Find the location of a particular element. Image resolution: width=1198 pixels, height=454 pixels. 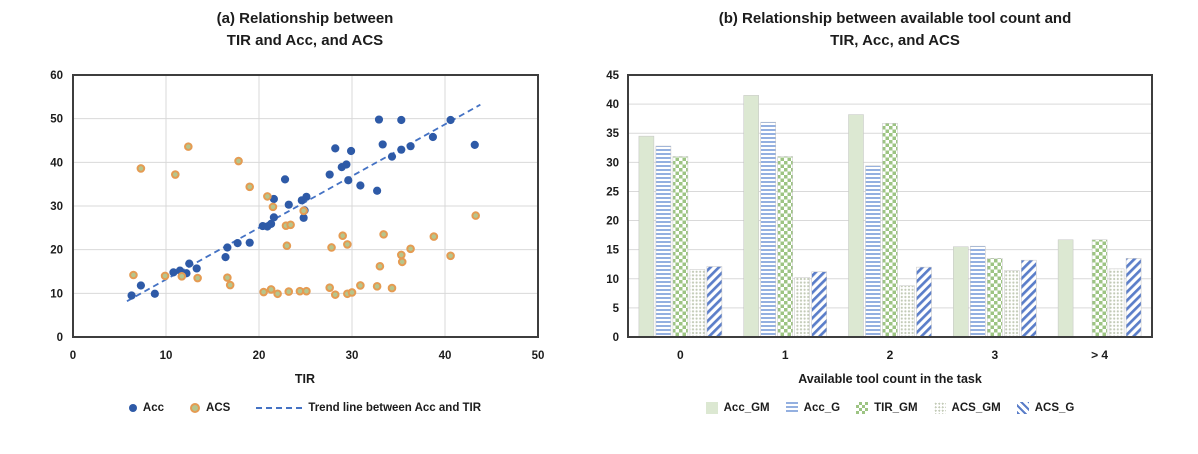

acc-g-swatch-icon is located at coordinates (791, 408).